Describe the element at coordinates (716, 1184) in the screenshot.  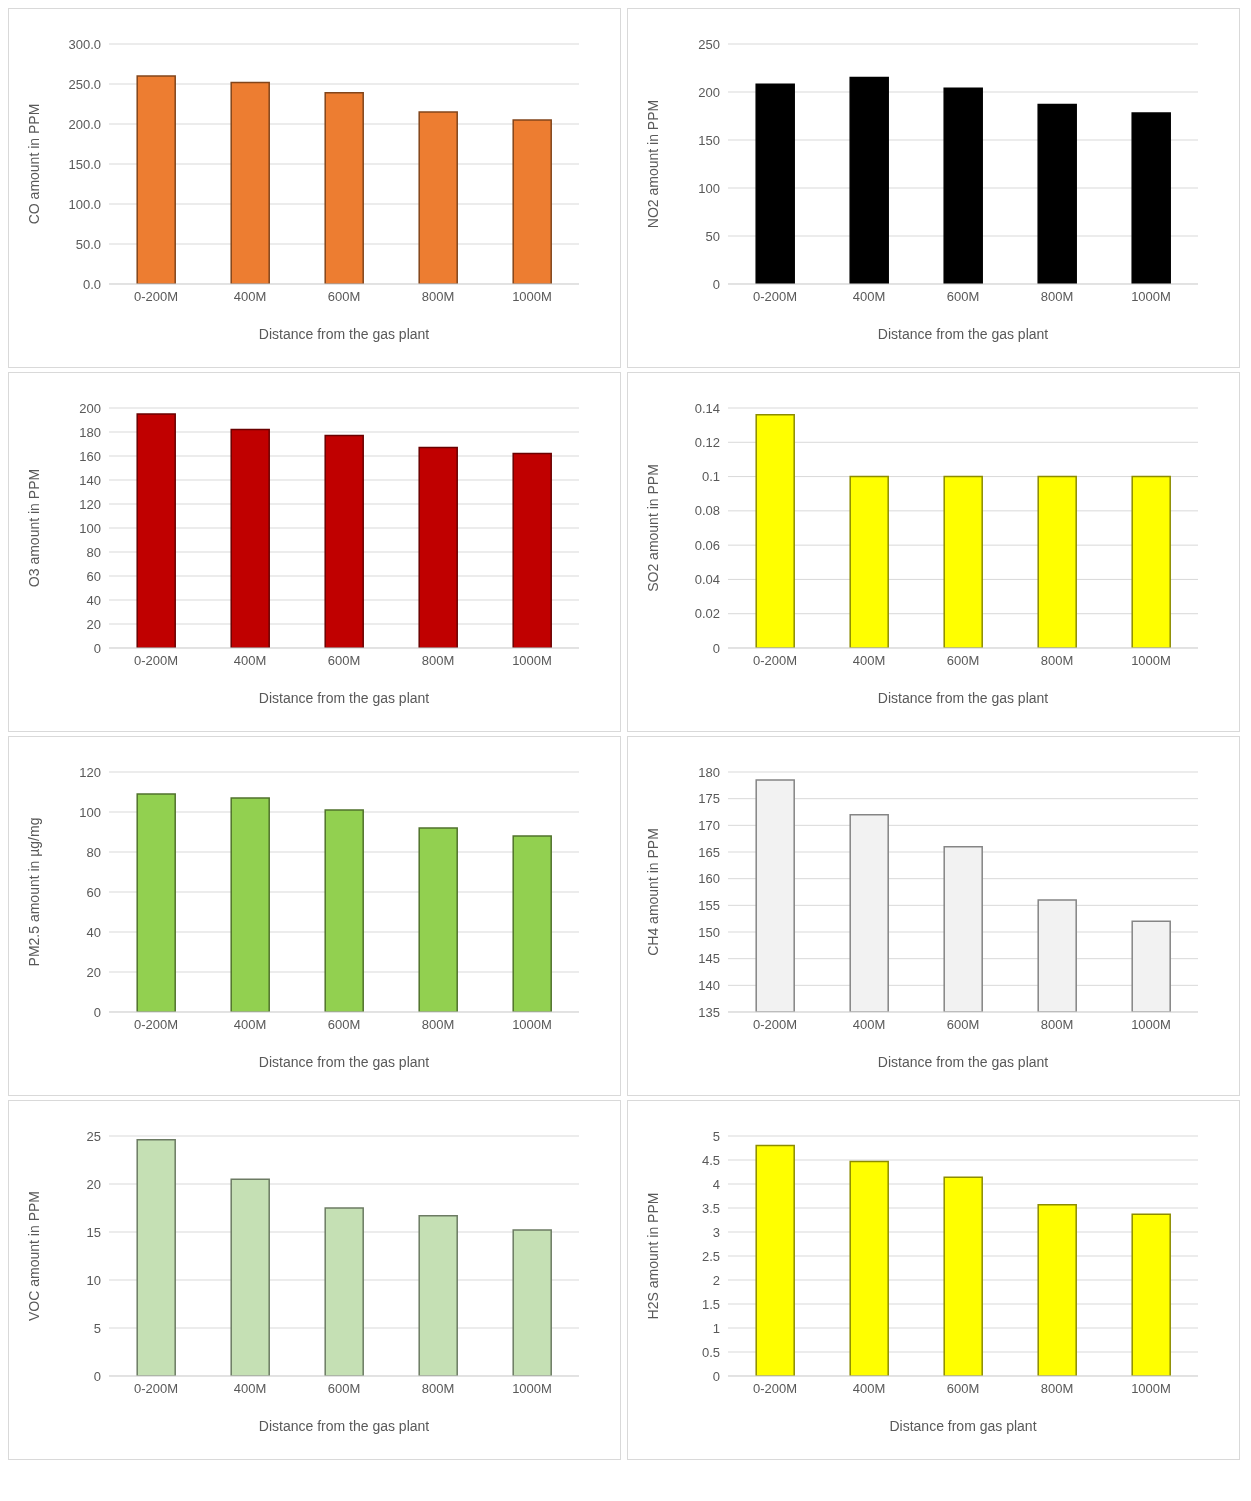
I see `y-tick-label: 4` at that location.